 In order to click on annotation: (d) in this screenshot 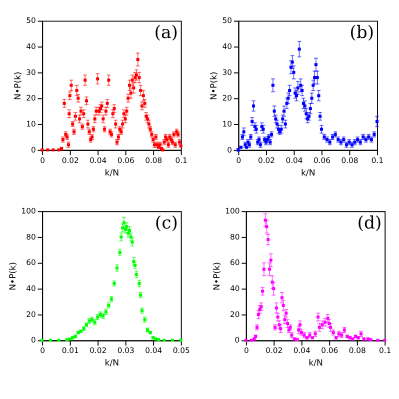, I will do `click(369, 223)`.